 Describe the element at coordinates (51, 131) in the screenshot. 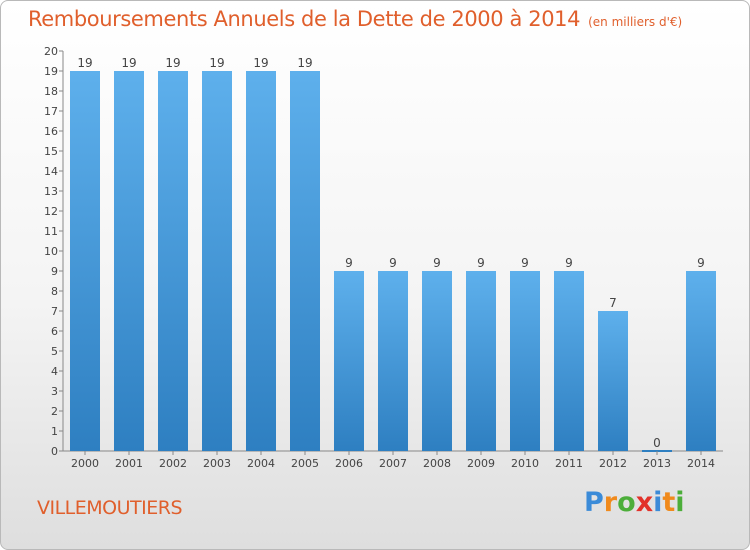

I see `y-tick-label: 16` at that location.